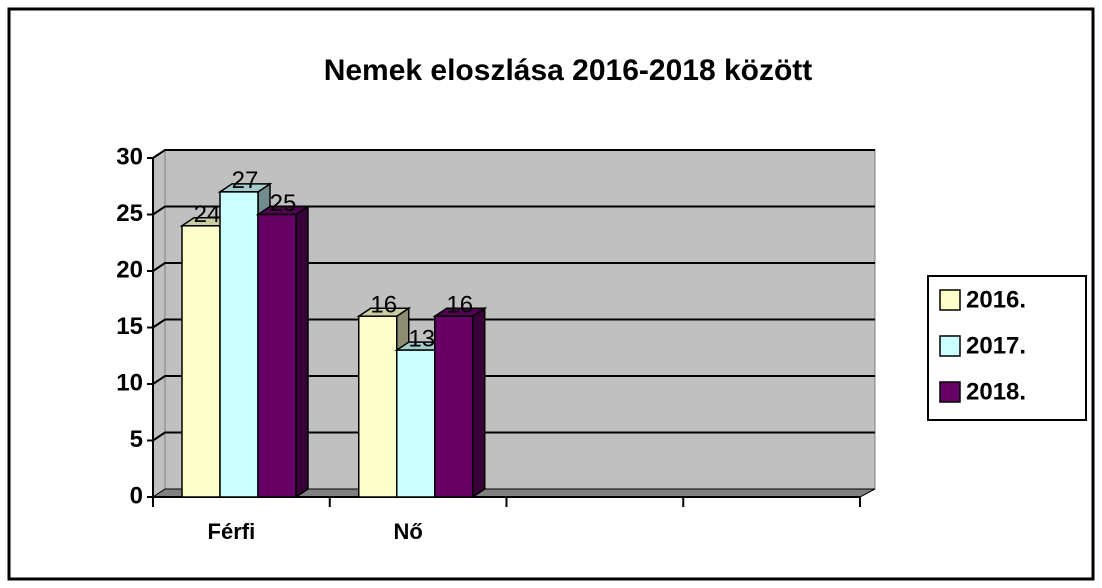 This screenshot has width=1102, height=588. Describe the element at coordinates (129, 326) in the screenshot. I see `y-tick-label: 15` at that location.